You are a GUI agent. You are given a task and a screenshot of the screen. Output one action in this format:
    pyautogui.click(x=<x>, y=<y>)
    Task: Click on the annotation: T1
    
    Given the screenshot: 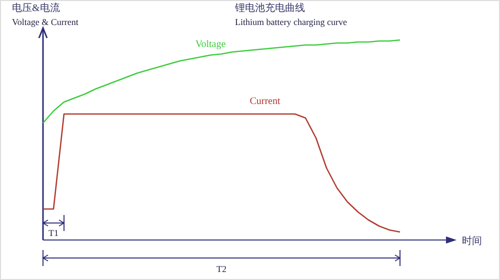 What is the action you would take?
    pyautogui.click(x=53, y=233)
    